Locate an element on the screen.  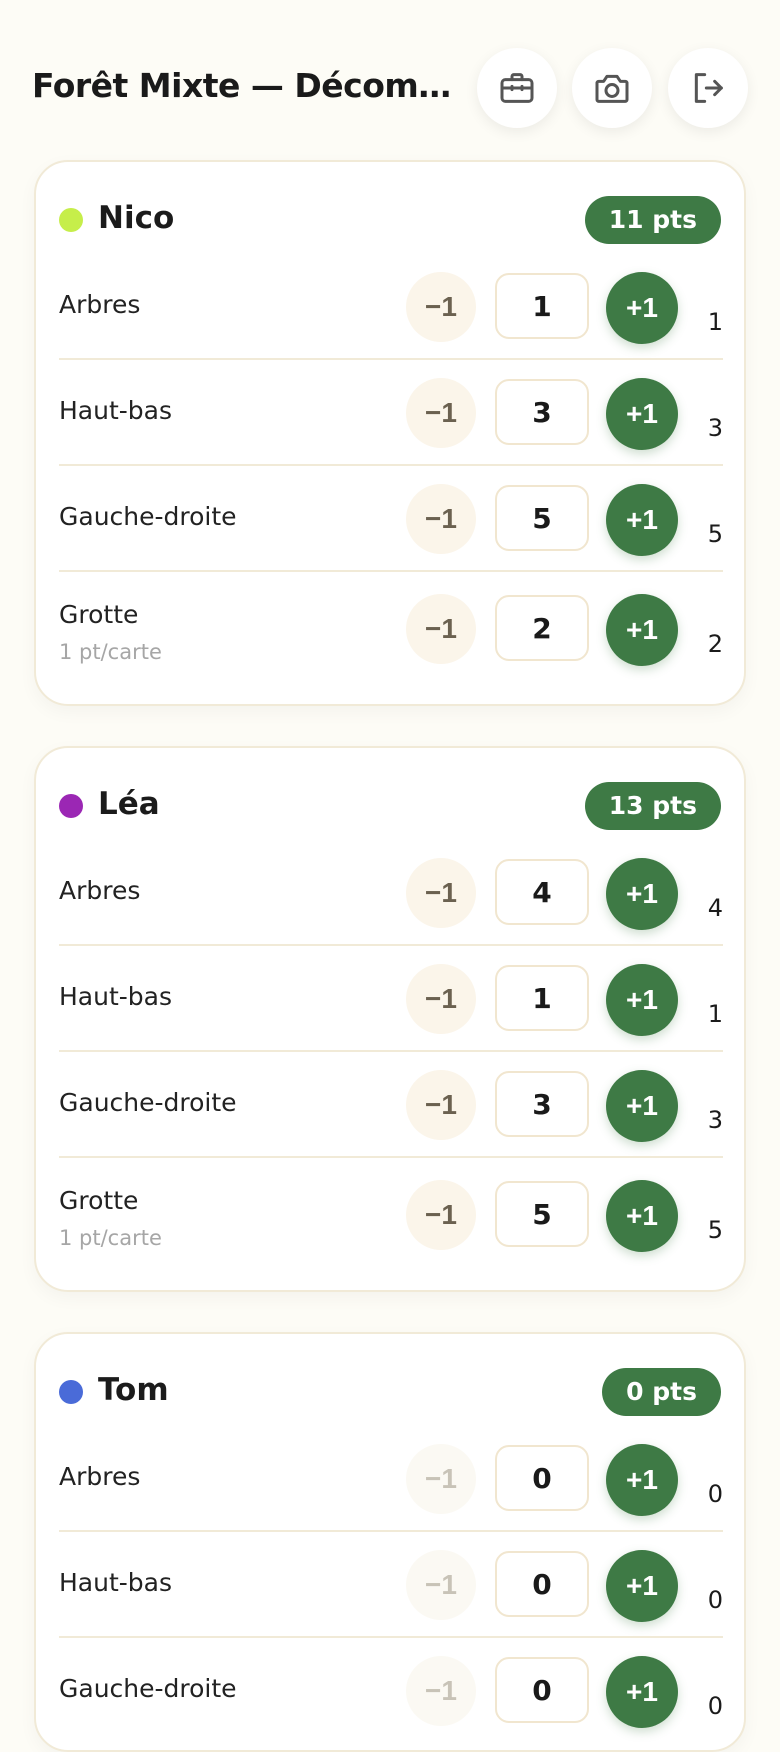
score-row: Haut-bas −1 0 +1 0 is located at coordinates (391, 1585).